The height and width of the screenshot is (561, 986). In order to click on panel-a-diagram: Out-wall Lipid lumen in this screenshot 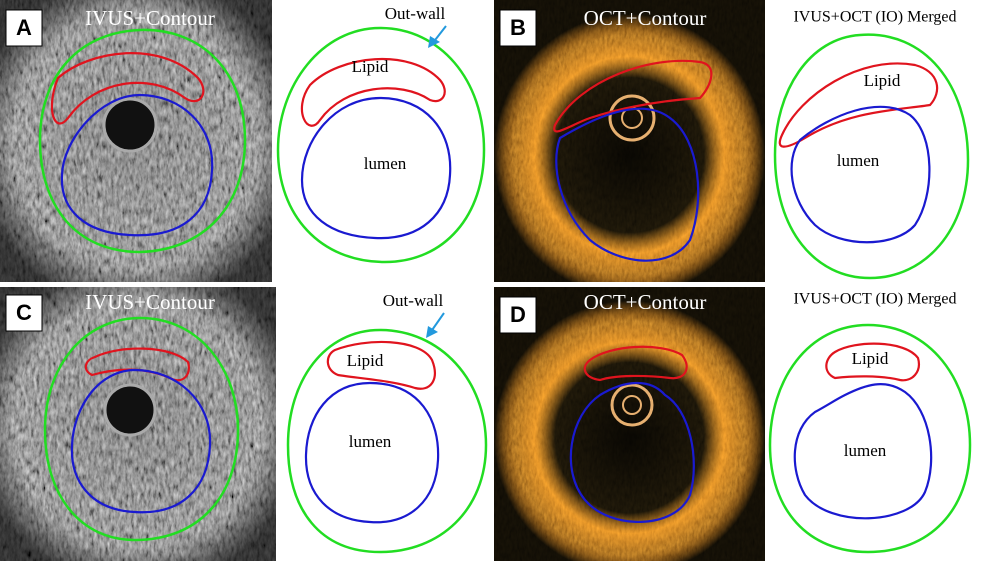, I will do `click(381, 134)`.